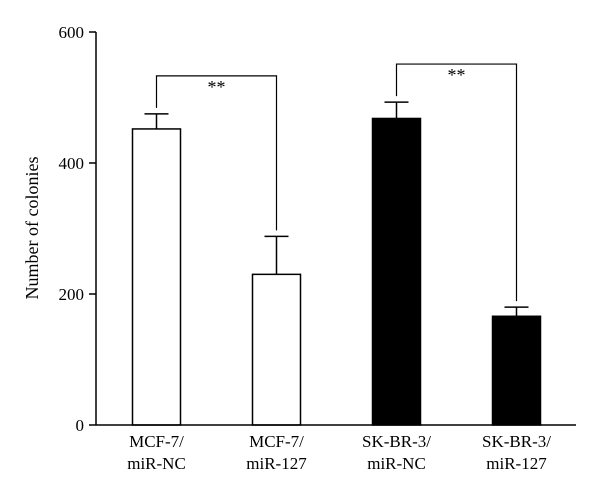 The image size is (600, 504). Describe the element at coordinates (72, 163) in the screenshot. I see `y-tick-label: 400` at that location.